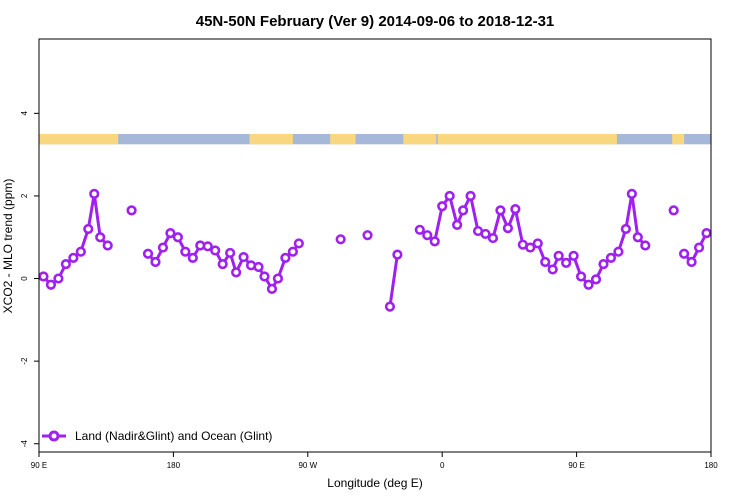  I want to click on legend: Land (Nadir&Glint) and Ocean (Glint), so click(157, 436).